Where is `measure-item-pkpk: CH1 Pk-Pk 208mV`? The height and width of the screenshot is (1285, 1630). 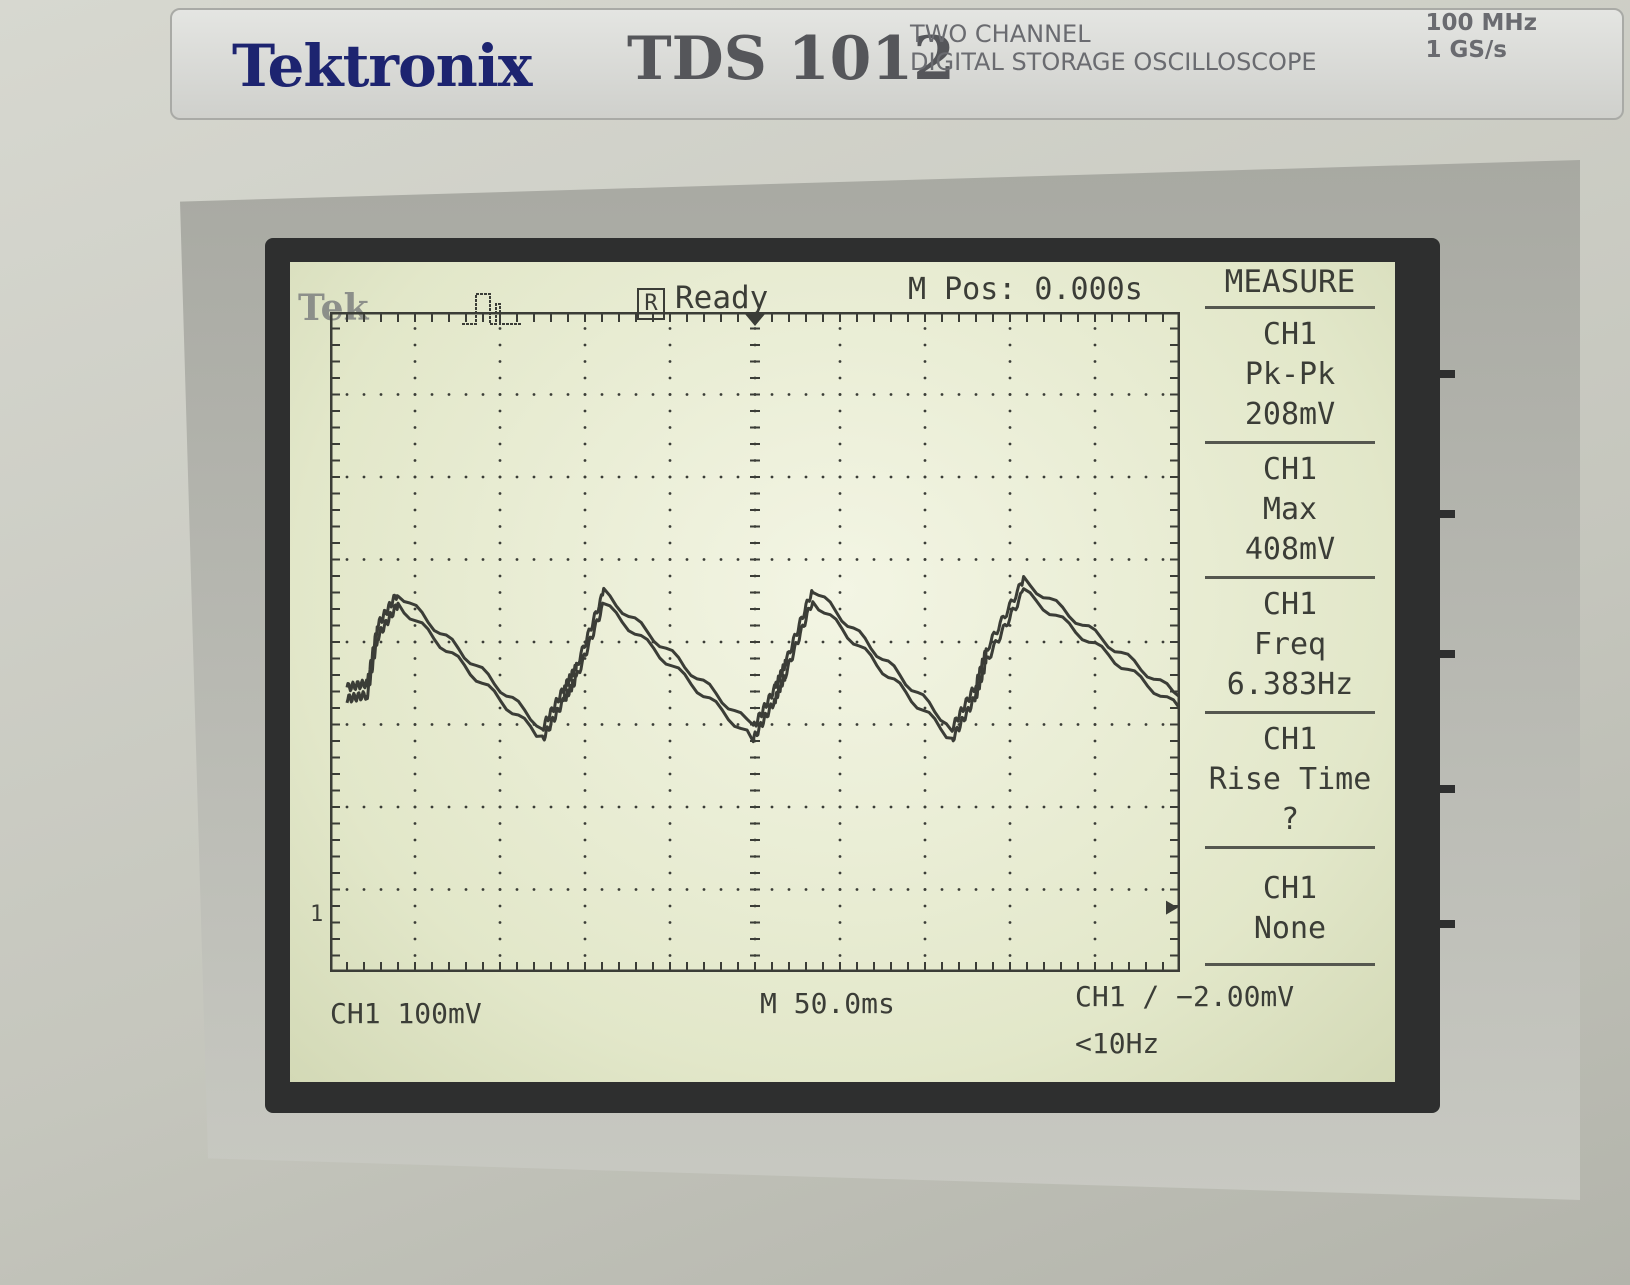 measure-item-pkpk: CH1 Pk-Pk 208mV is located at coordinates (1290, 376).